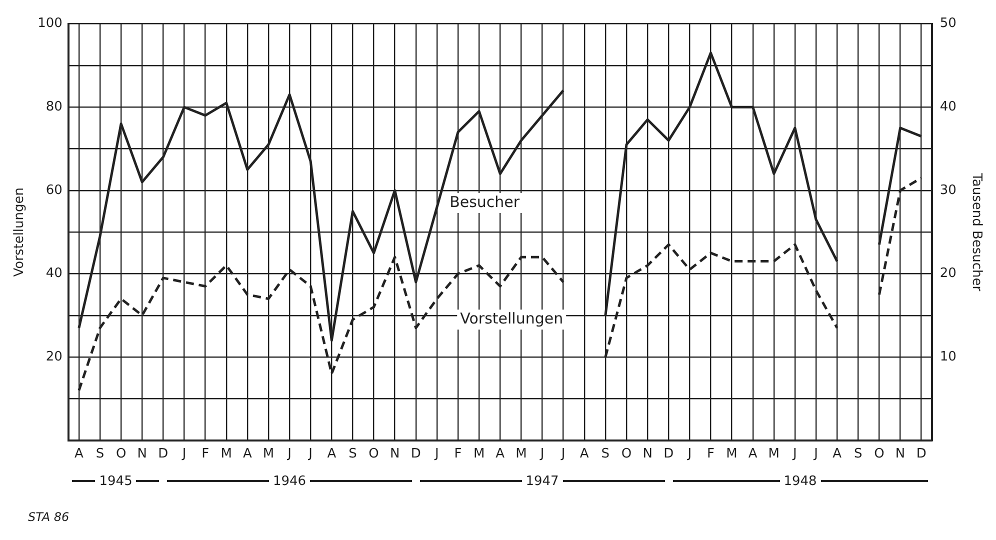 The image size is (996, 540). I want to click on text: 1948, so click(800, 481).